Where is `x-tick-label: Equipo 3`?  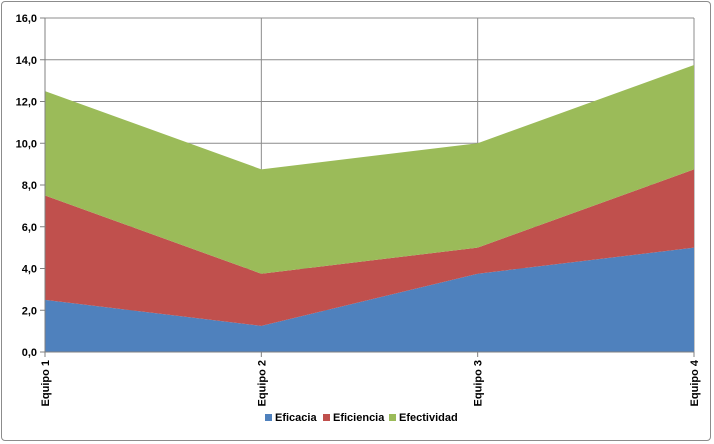
x-tick-label: Equipo 3 is located at coordinates (479, 383).